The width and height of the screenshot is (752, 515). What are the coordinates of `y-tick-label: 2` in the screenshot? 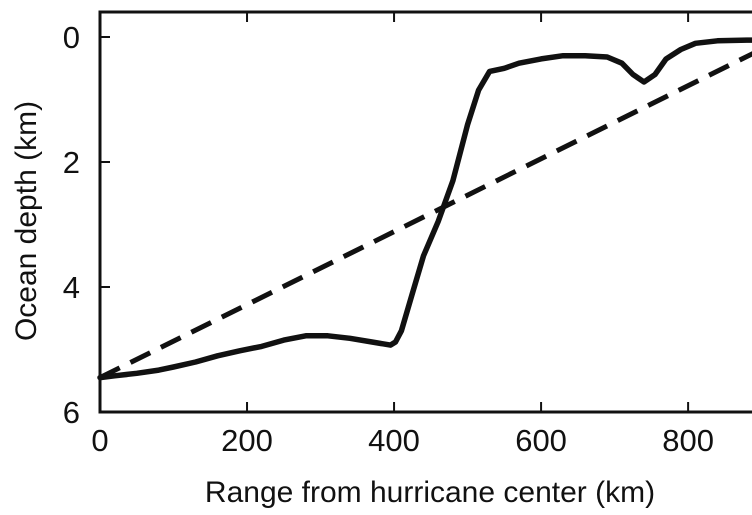 It's located at (71, 162).